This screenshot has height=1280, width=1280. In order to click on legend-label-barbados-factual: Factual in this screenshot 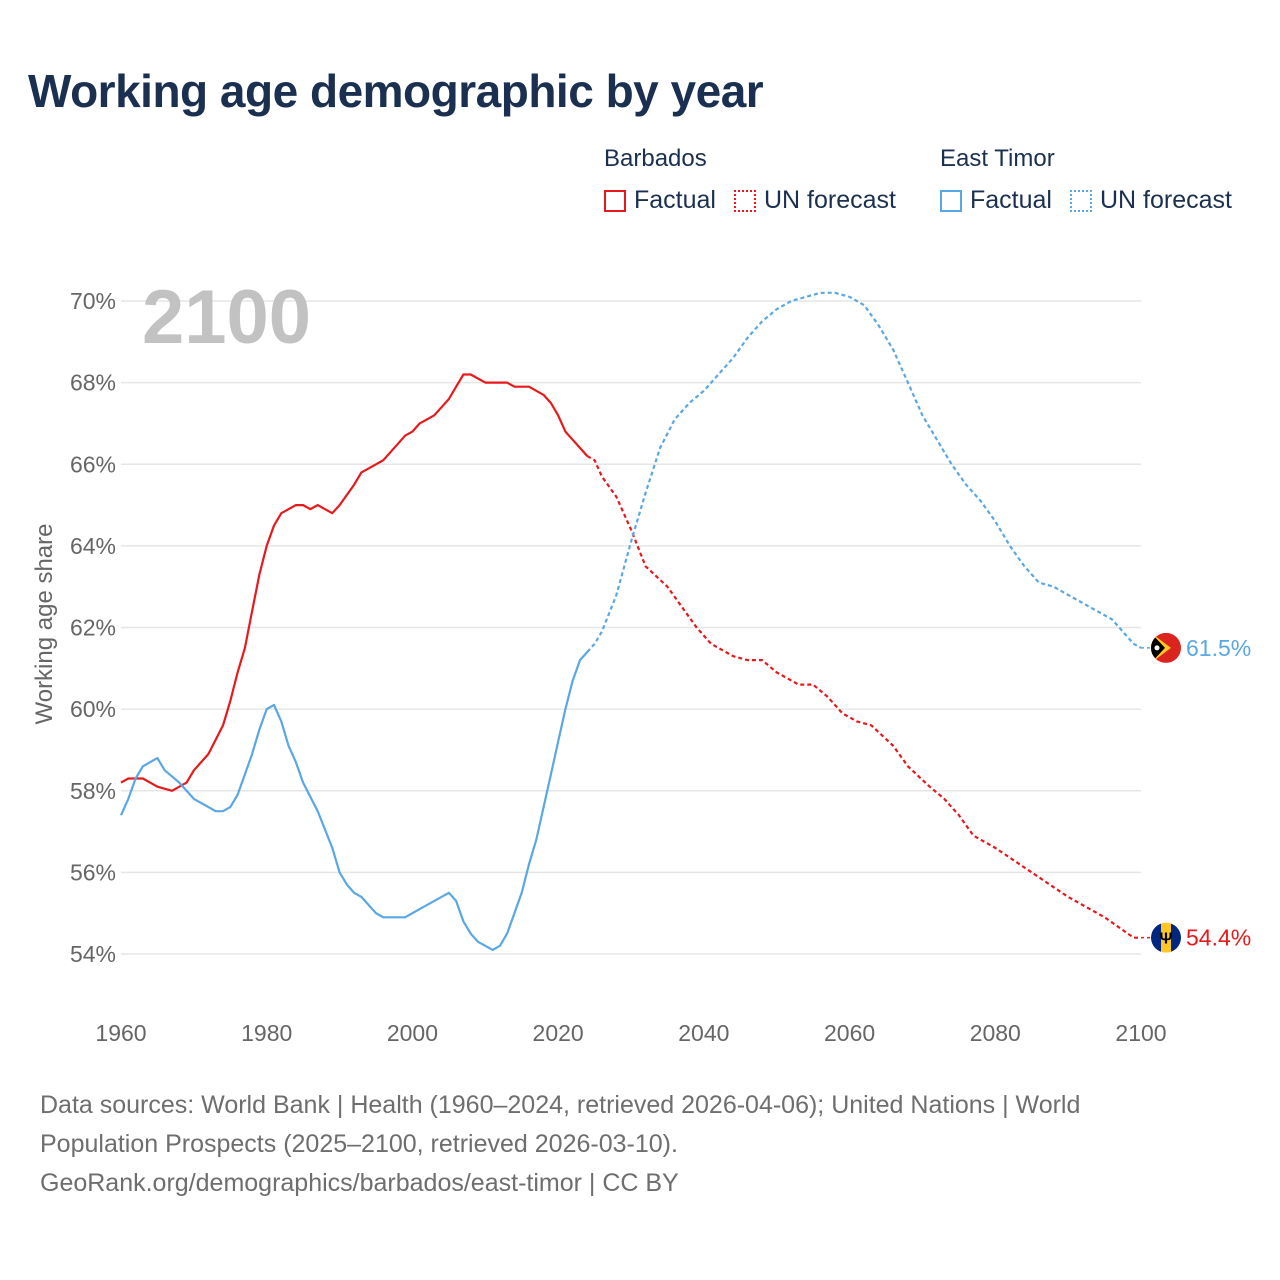, I will do `click(675, 200)`.